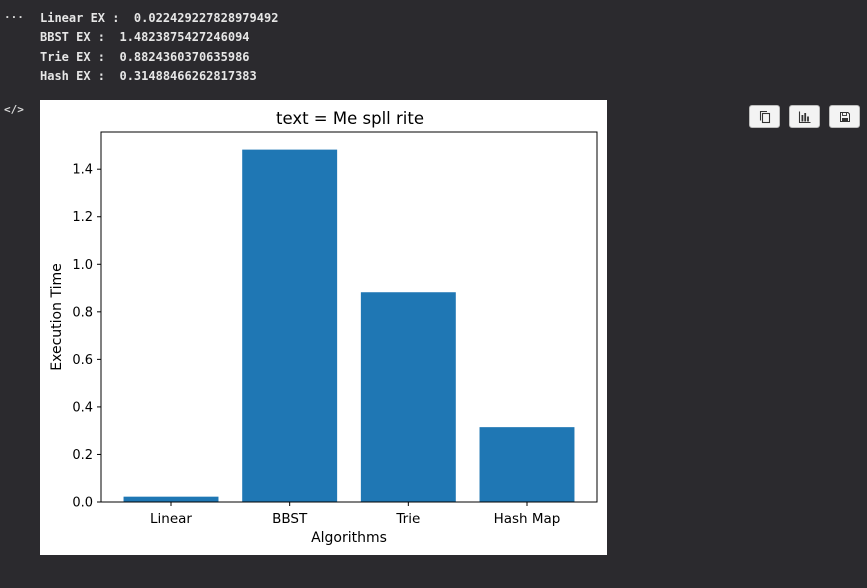 This screenshot has width=867, height=588. I want to click on output-line-trie: Trie EX : 0.8824360370635986, so click(145, 56).